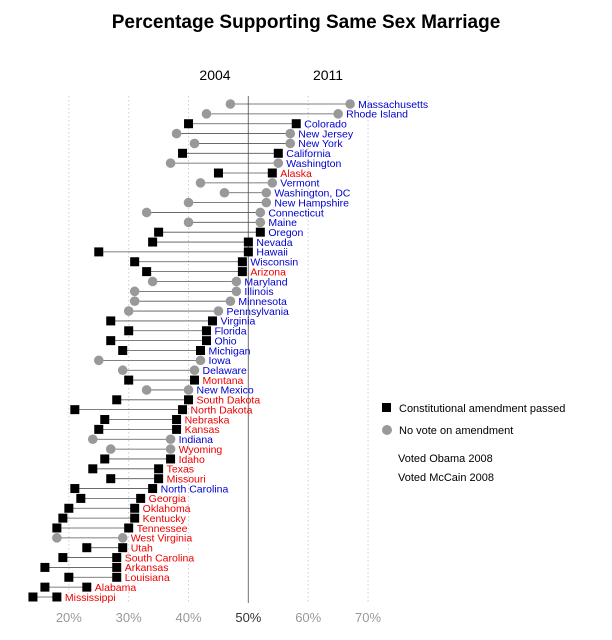  Describe the element at coordinates (160, 558) in the screenshot. I see `state-label-south-carolina: South Carolina` at that location.